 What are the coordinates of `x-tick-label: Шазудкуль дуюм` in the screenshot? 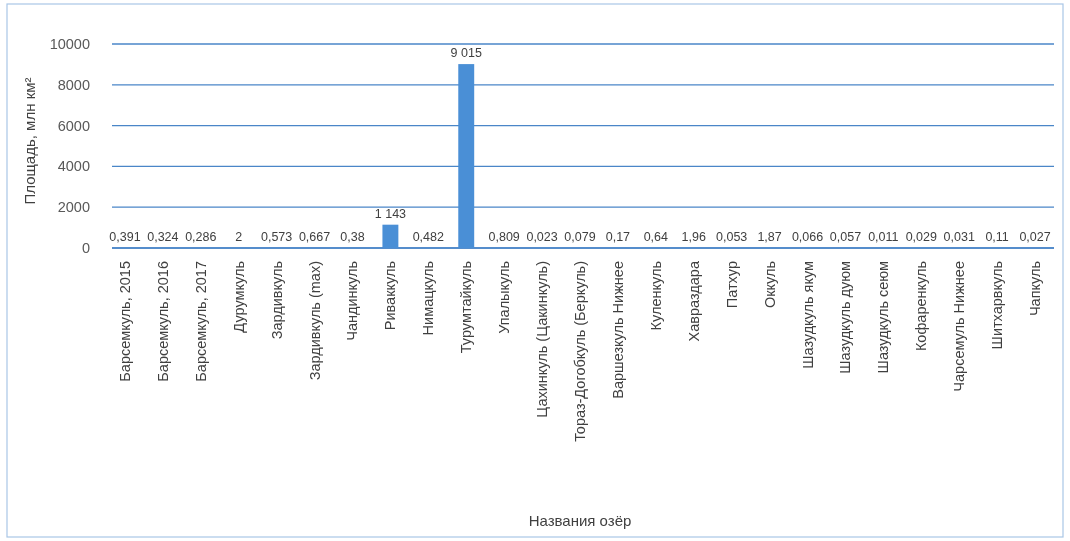 It's located at (845, 317).